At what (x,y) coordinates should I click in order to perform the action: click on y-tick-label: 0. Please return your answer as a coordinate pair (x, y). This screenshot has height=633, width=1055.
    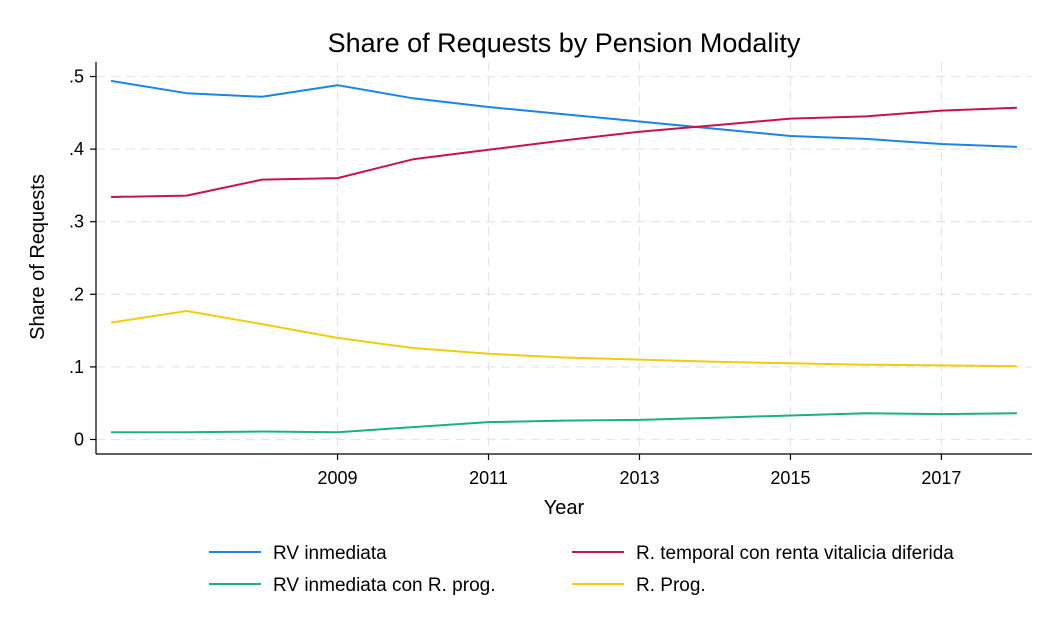
    Looking at the image, I should click on (79, 439).